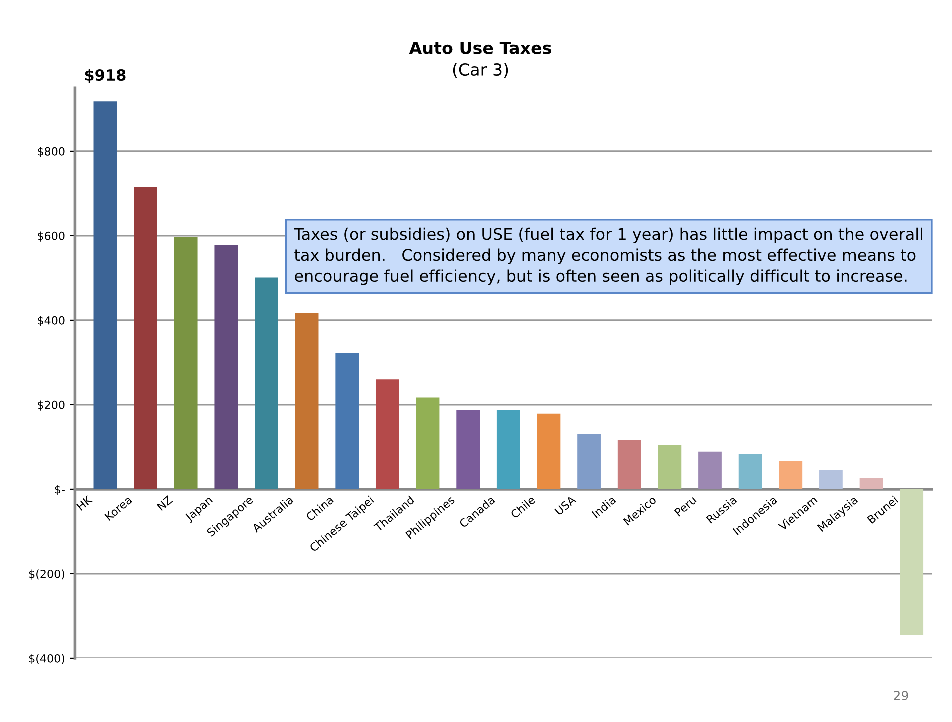  Describe the element at coordinates (608, 257) in the screenshot. I see `annotation: Taxes (or subsidies) on USE (fuel tax for 1 year) has little impact on the overall tax burden. Considered by many economists as the most effective means to encourage fuel efficiency, but is often seen as politically difficult to increase.` at that location.